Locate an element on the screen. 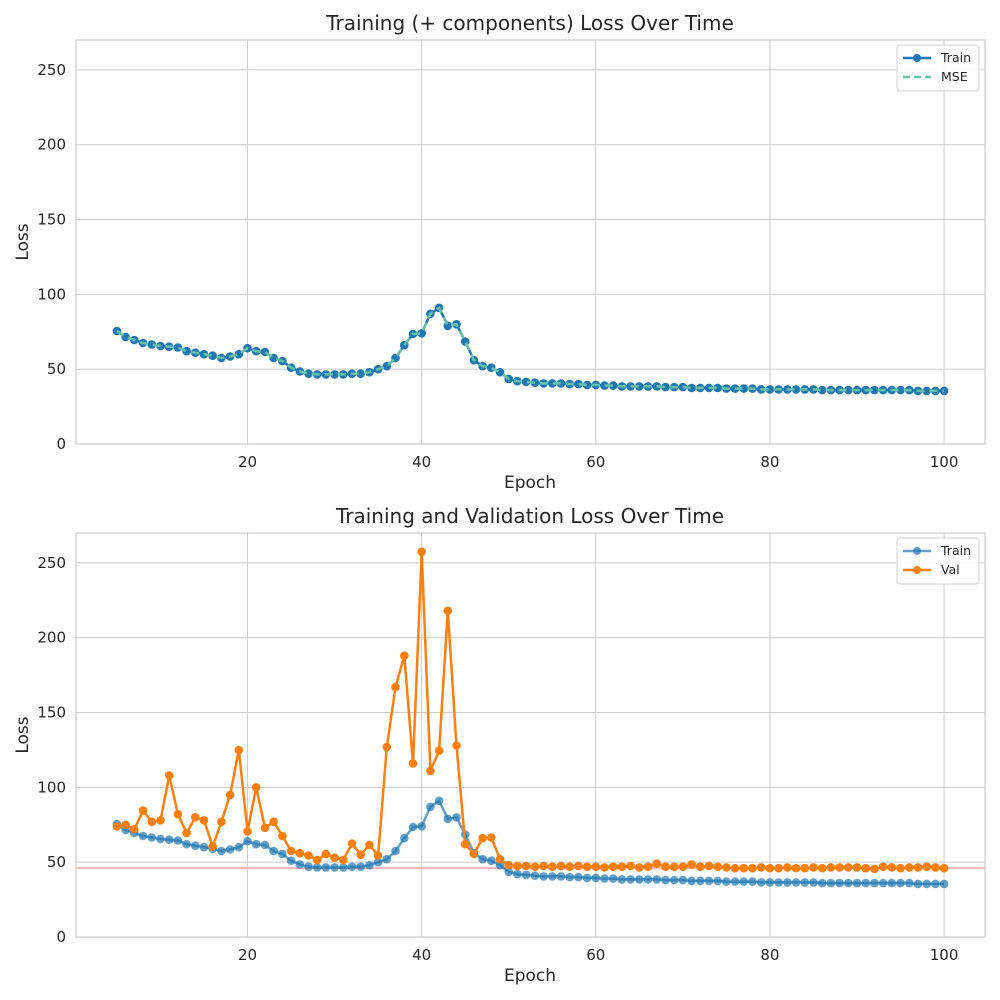 The height and width of the screenshot is (1000, 1000). top-legend-train-label: Train is located at coordinates (955, 57).